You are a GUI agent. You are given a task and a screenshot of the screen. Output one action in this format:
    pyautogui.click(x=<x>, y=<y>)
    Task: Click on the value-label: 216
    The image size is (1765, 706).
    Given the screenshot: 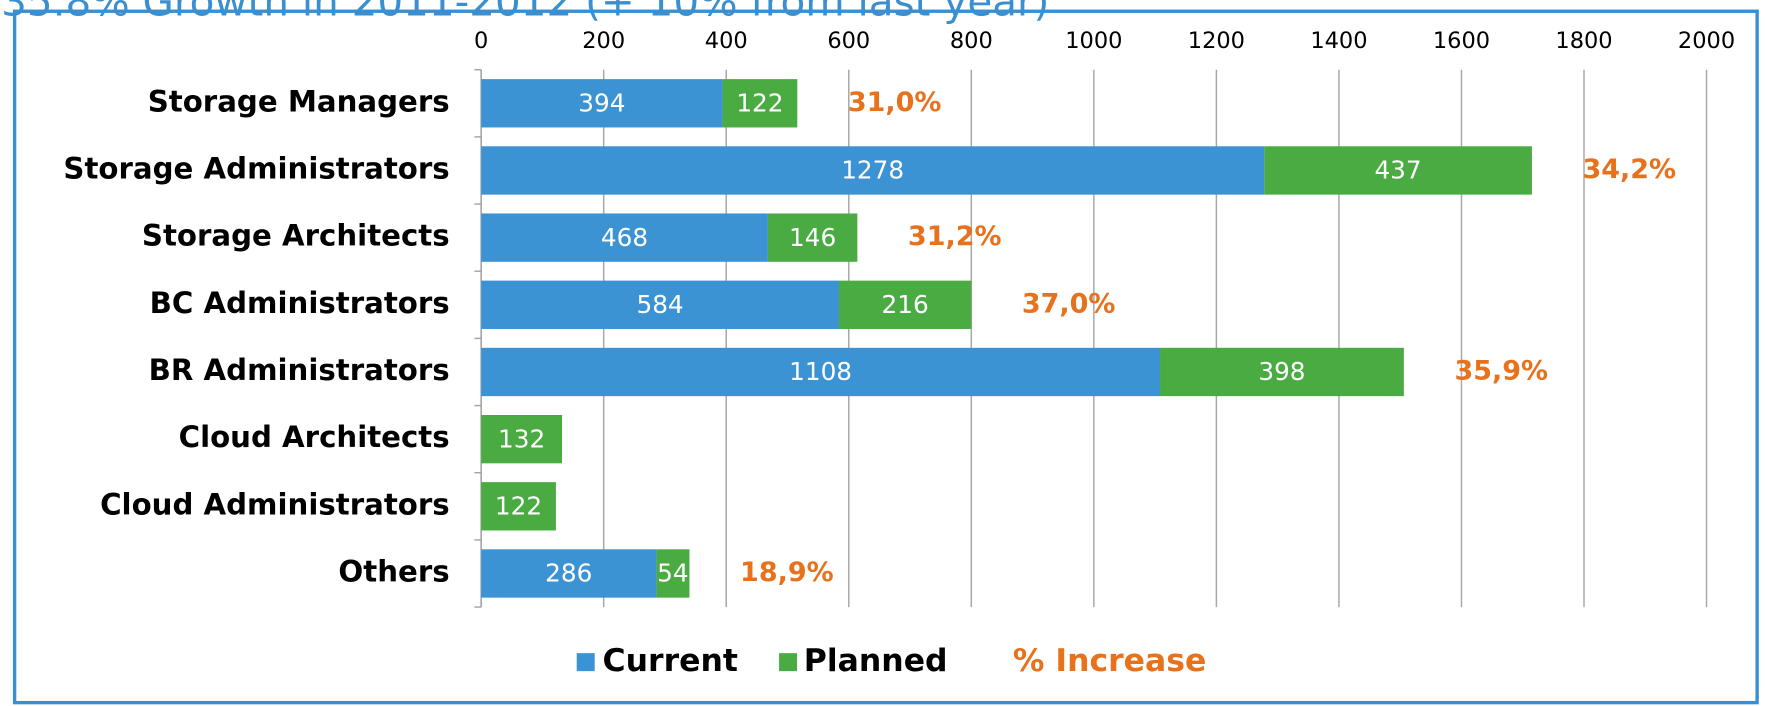 What is the action you would take?
    pyautogui.click(x=905, y=304)
    